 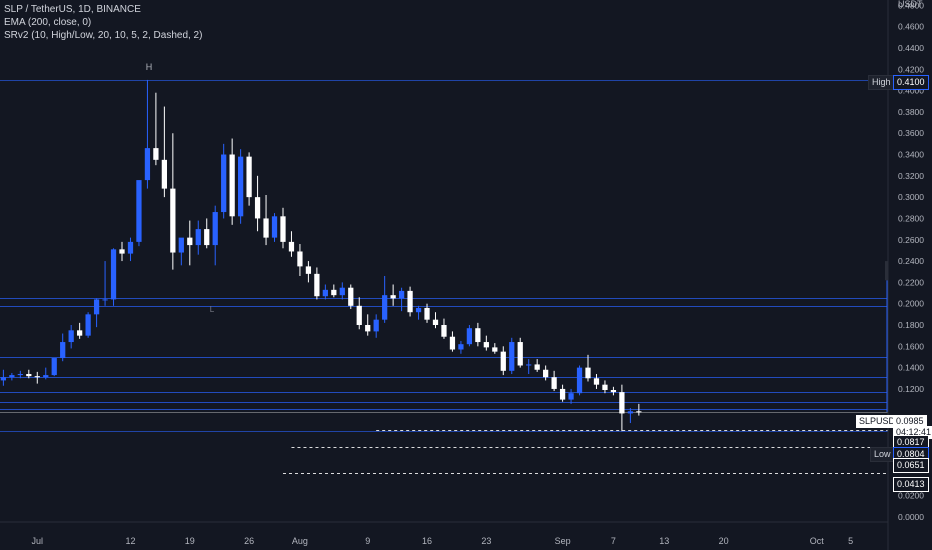 I want to click on low-tag: Low, so click(x=882, y=454).